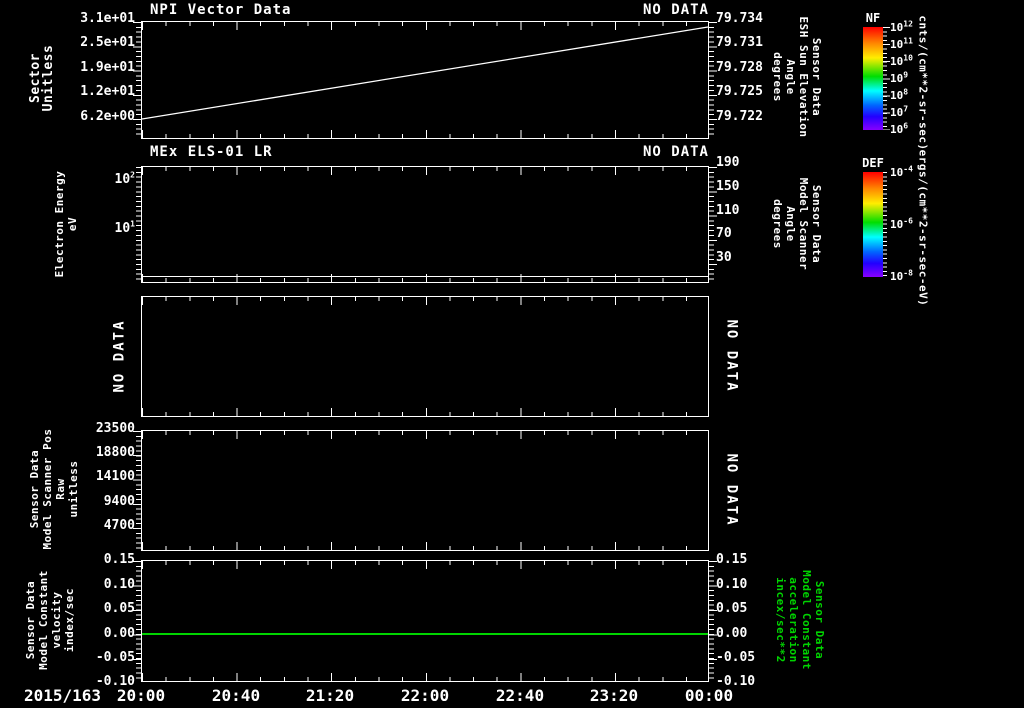  I want to click on p3-right-no-data: NO DATA, so click(731, 356).